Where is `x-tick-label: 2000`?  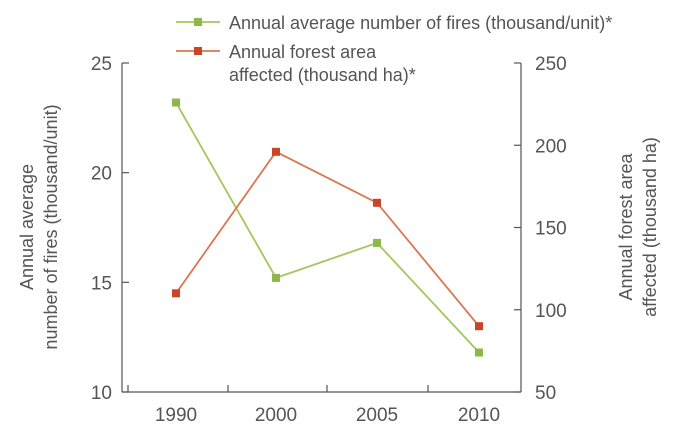
x-tick-label: 2000 is located at coordinates (276, 414).